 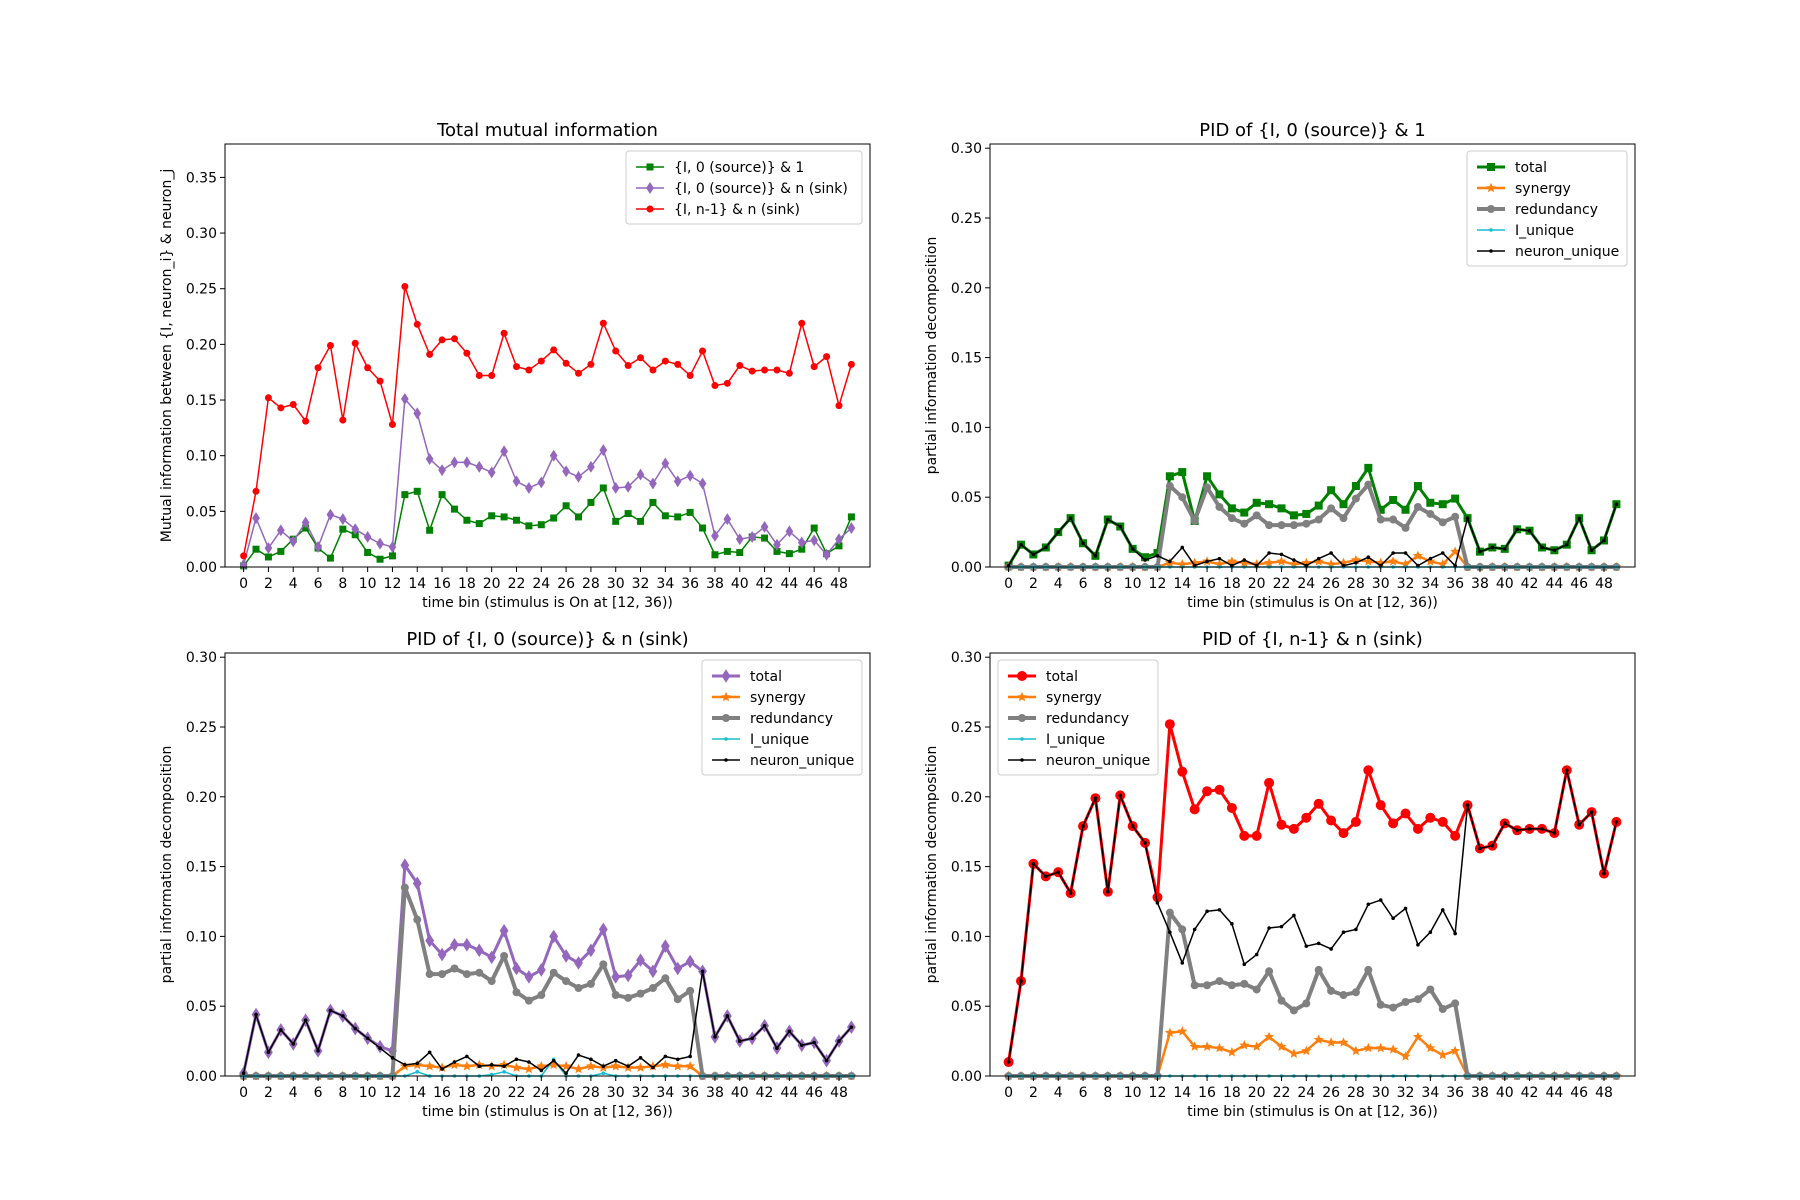 I want to click on legend-entry: {I, 0 (source)} & n (sink), so click(x=742, y=189).